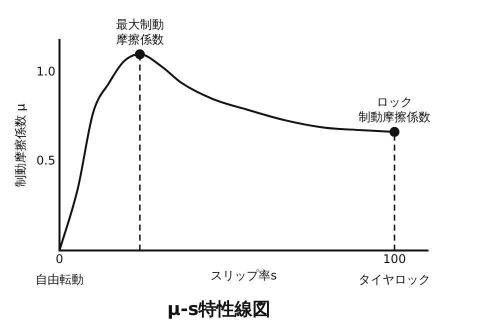 This screenshot has height=331, width=500. What do you see at coordinates (46, 71) in the screenshot?
I see `y-tick-label: 1.0` at bounding box center [46, 71].